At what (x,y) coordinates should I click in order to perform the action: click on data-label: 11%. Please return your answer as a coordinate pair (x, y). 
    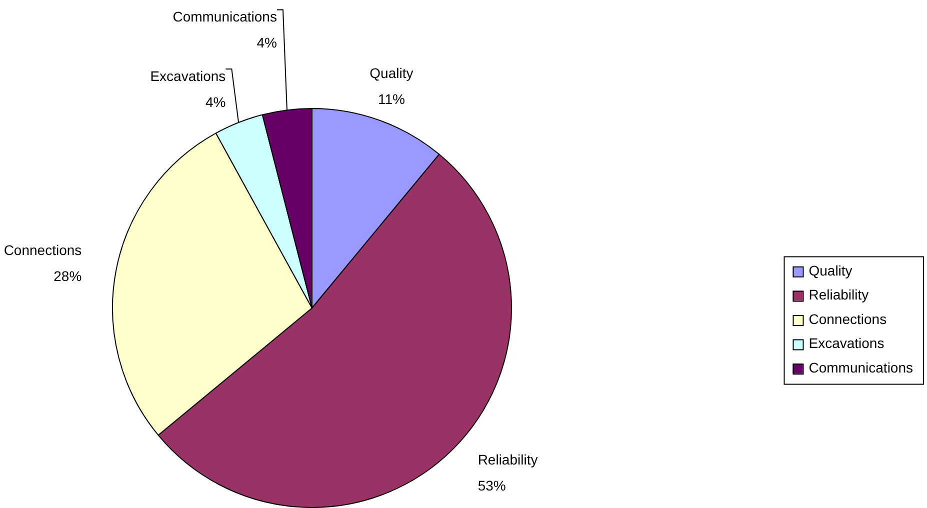
    Looking at the image, I should click on (391, 99).